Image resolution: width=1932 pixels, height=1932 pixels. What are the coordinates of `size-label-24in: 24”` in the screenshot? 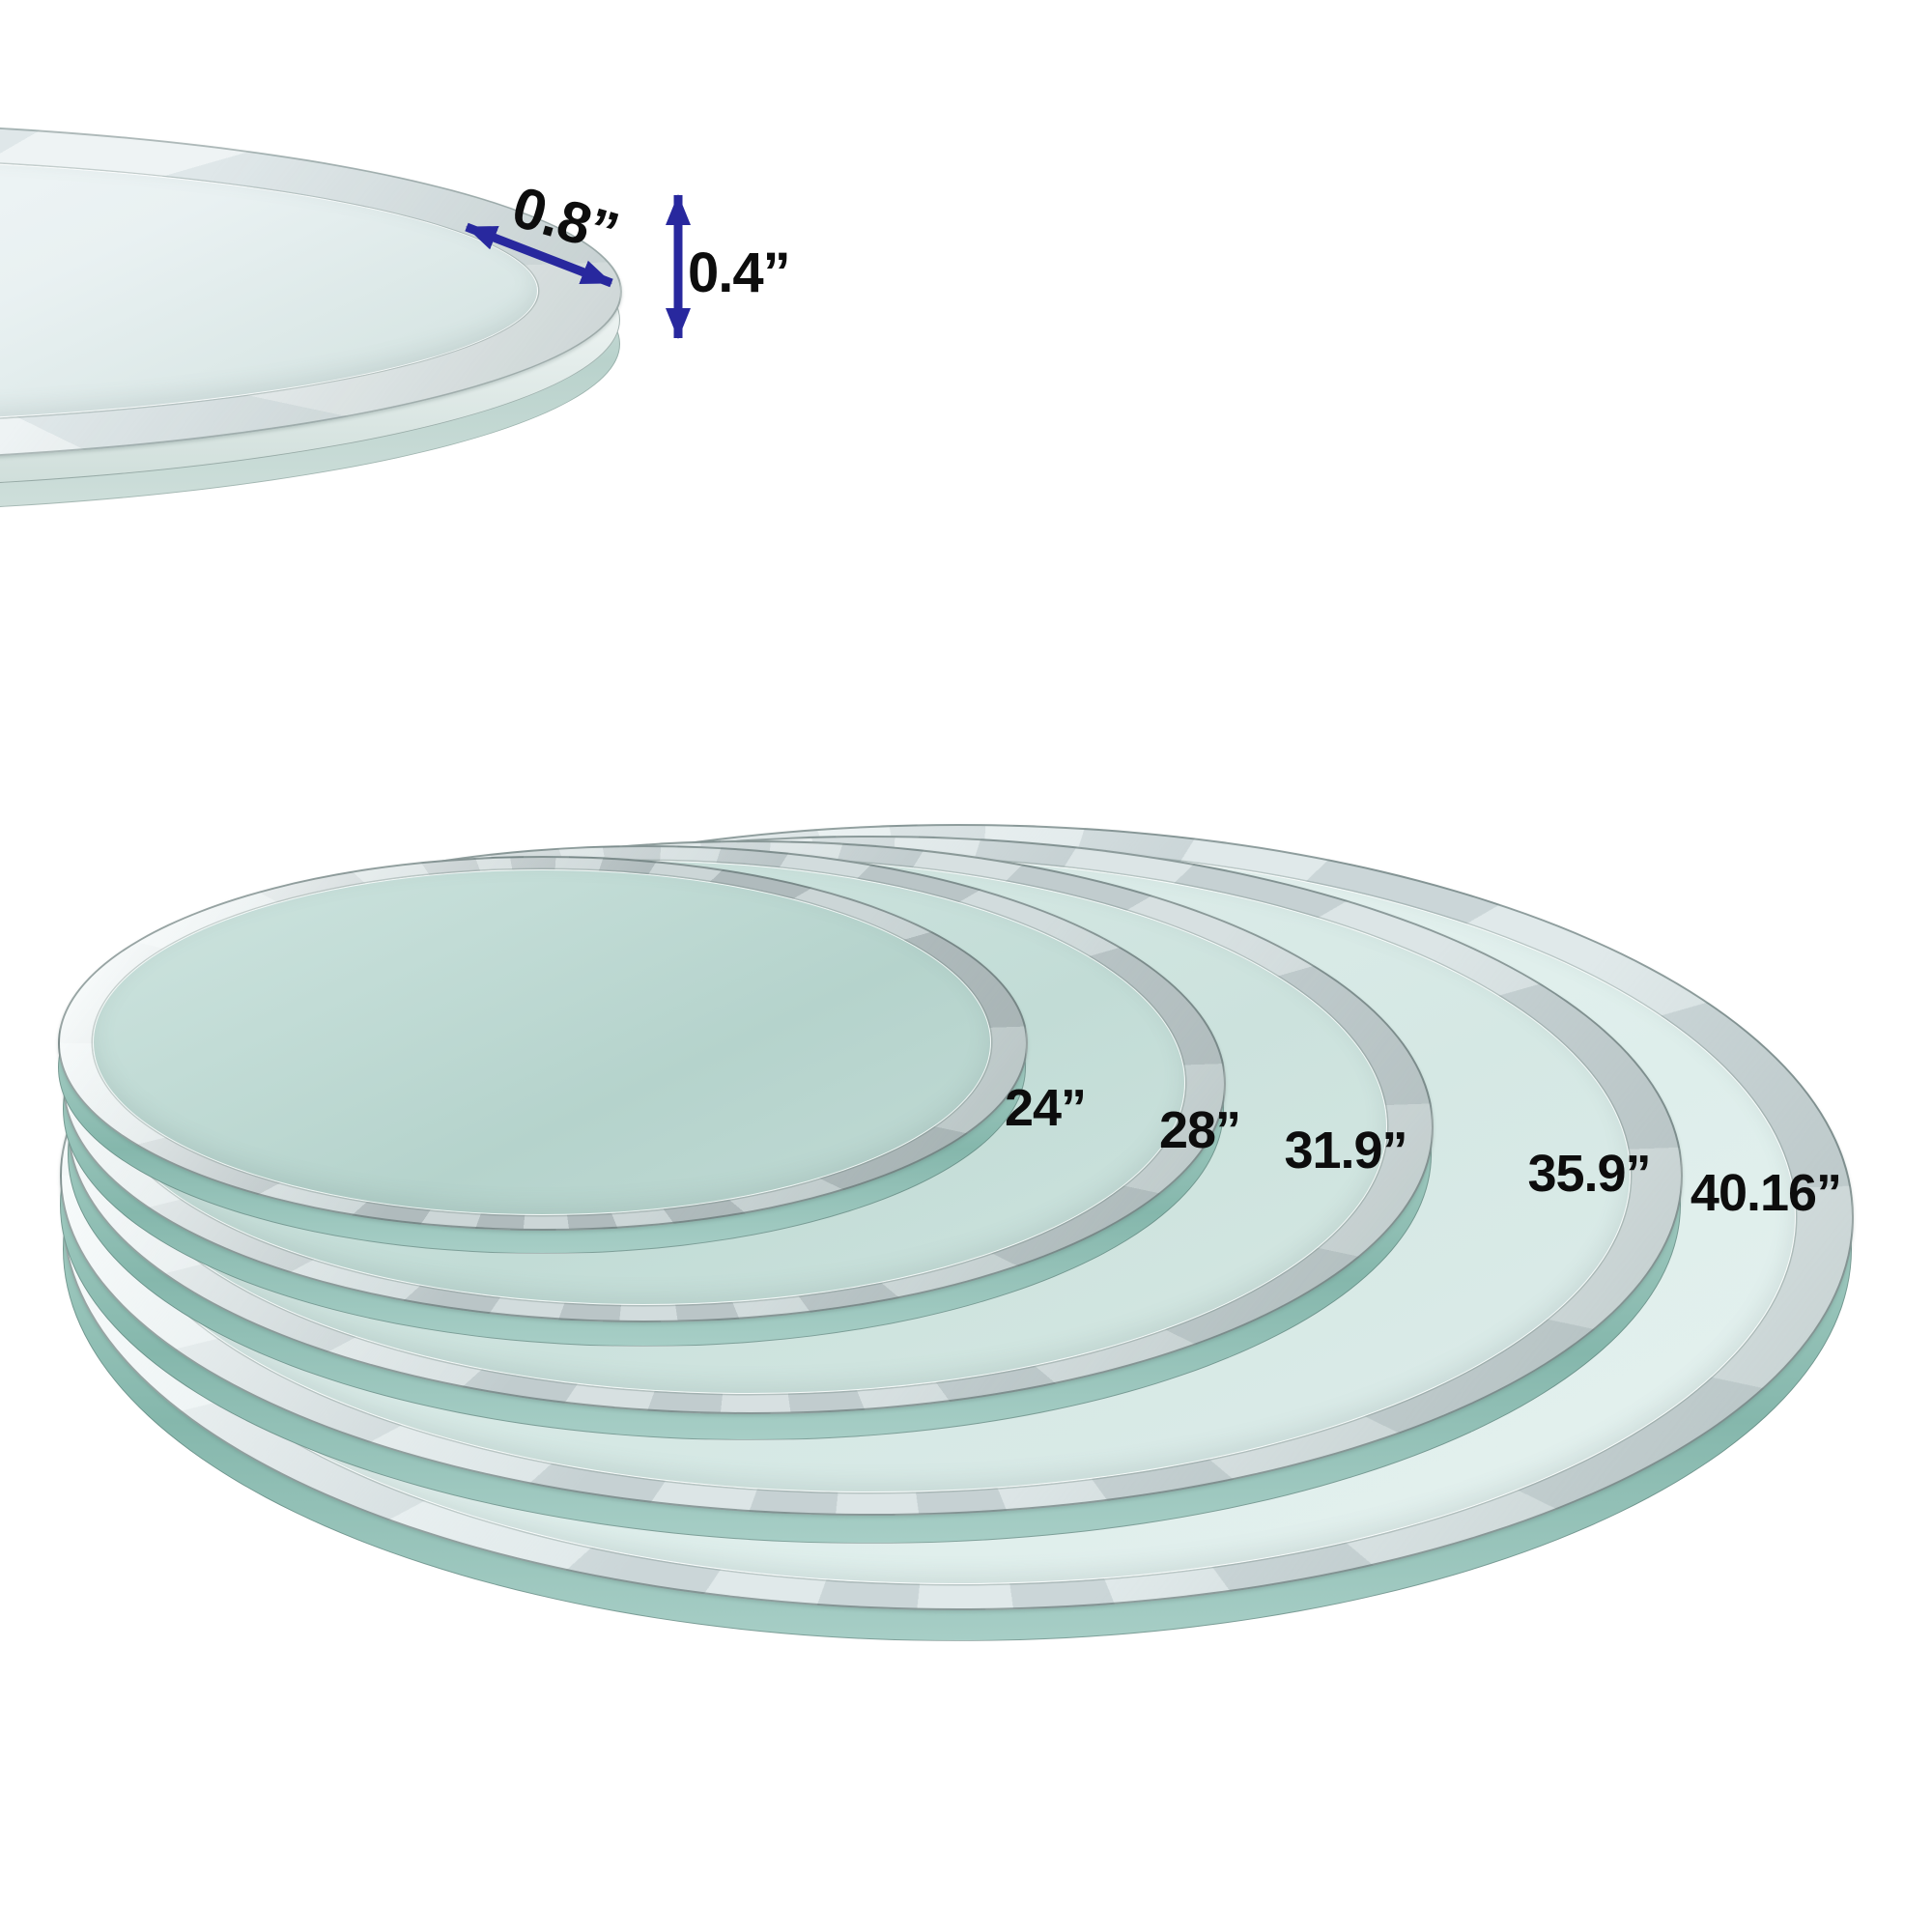 It's located at (1045, 1108).